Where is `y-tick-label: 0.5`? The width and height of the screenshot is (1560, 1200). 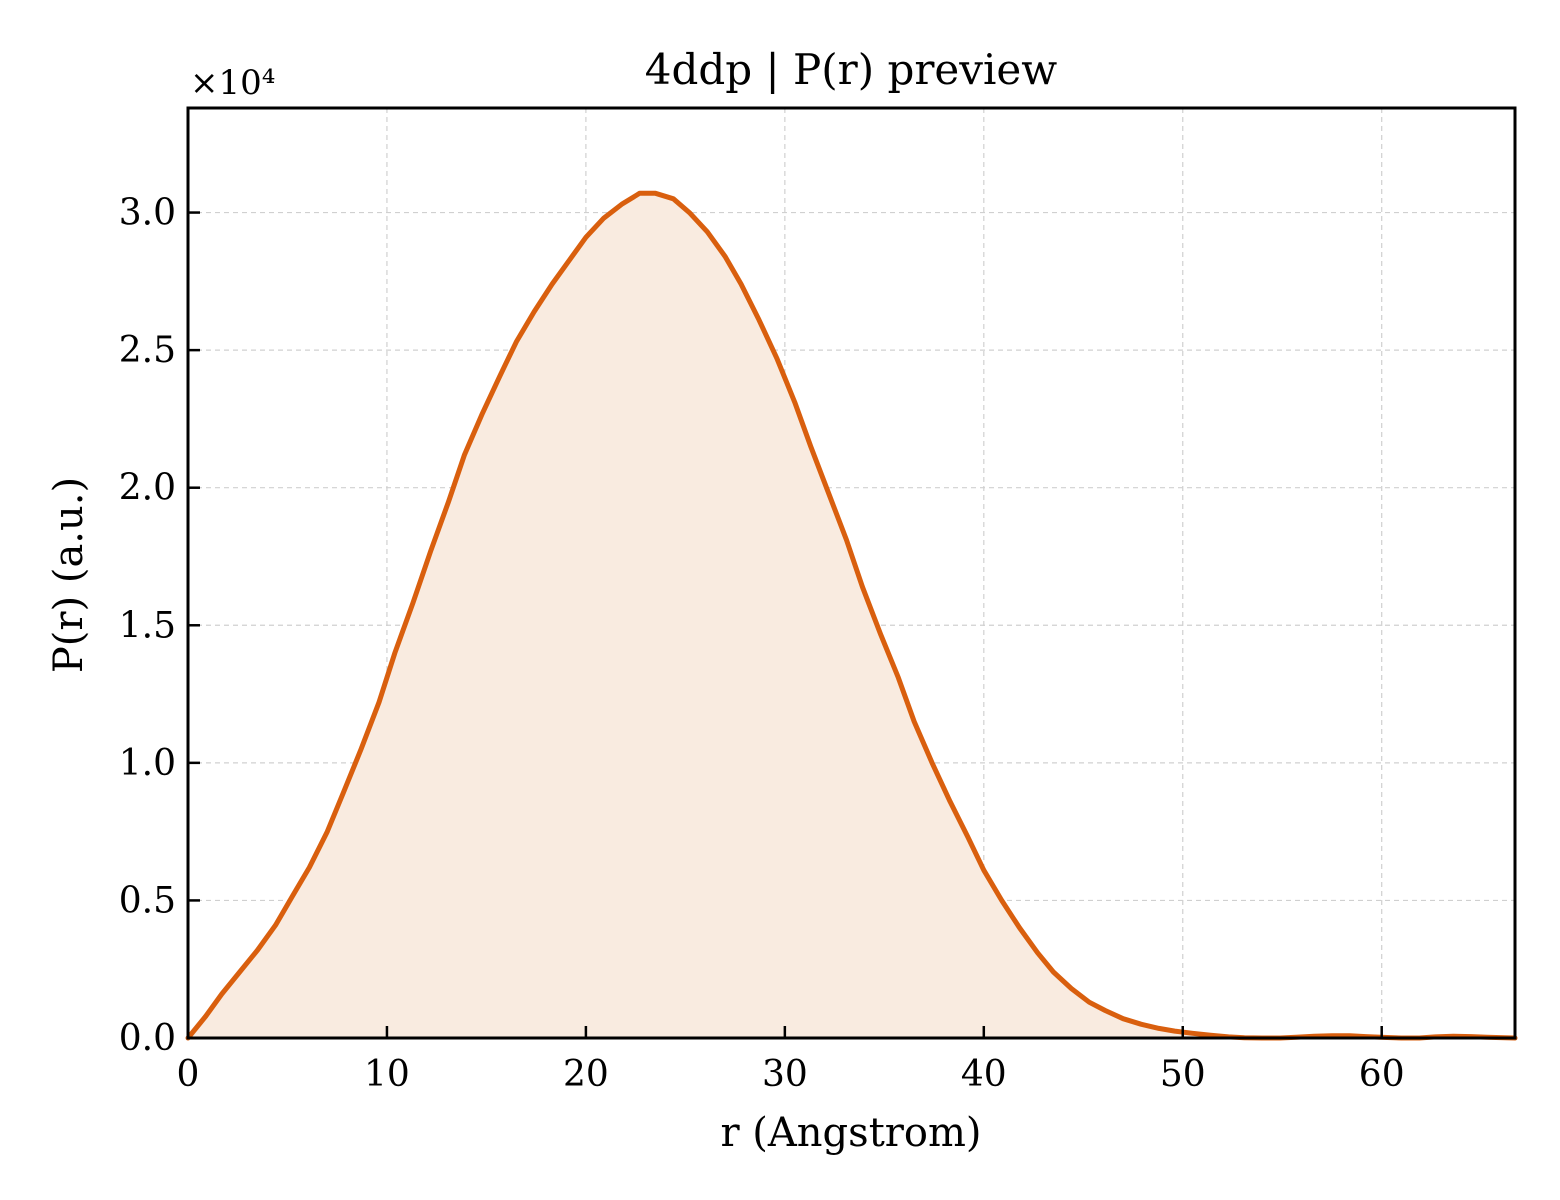
y-tick-label: 0.5 is located at coordinates (147, 900).